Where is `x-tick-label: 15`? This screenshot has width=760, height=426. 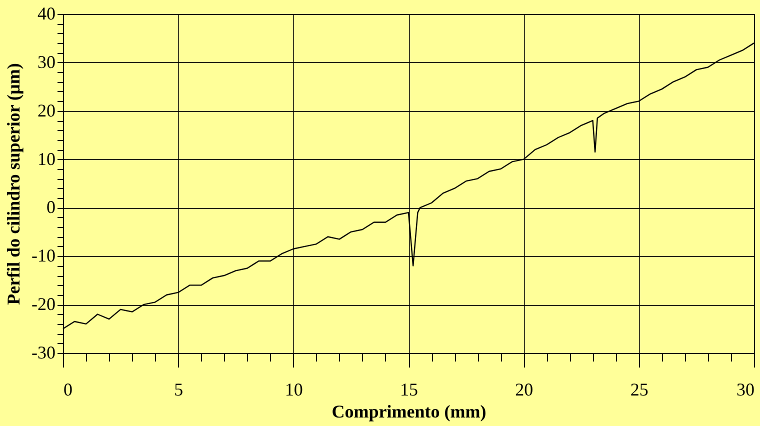 x-tick-label: 15 is located at coordinates (409, 390).